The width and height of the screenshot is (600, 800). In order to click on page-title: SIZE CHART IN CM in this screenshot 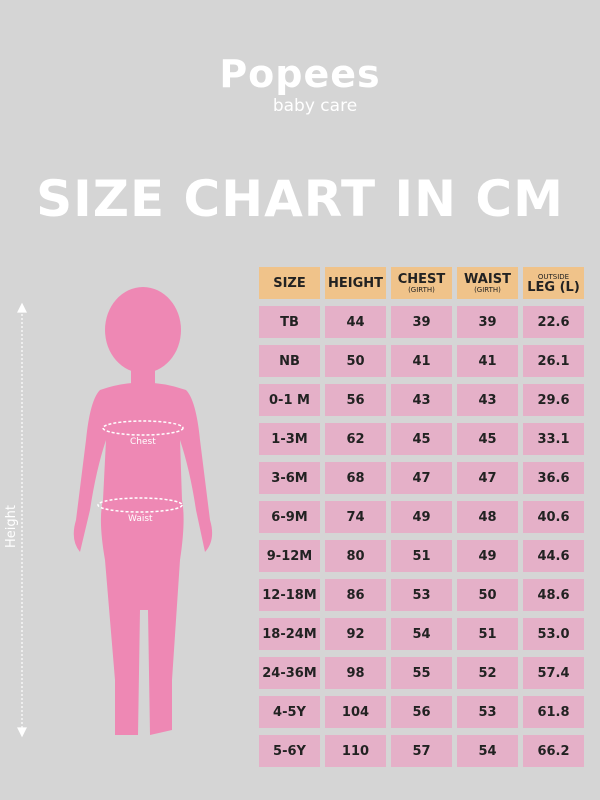, I will do `click(300, 199)`.